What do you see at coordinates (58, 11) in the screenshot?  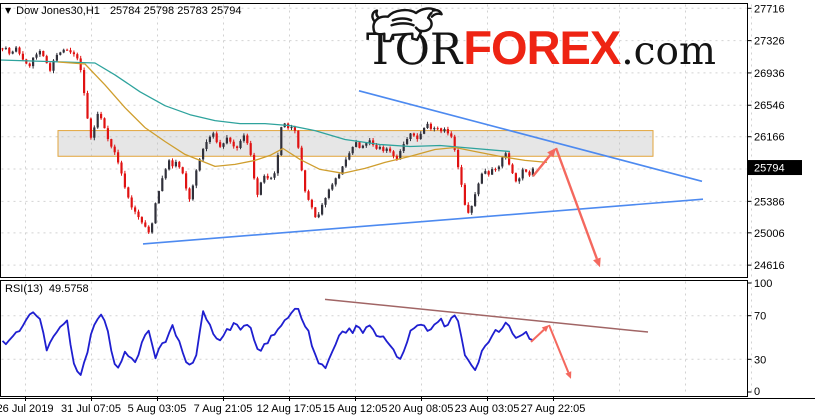 I see `symbol-name: Dow Jones30,H1` at bounding box center [58, 11].